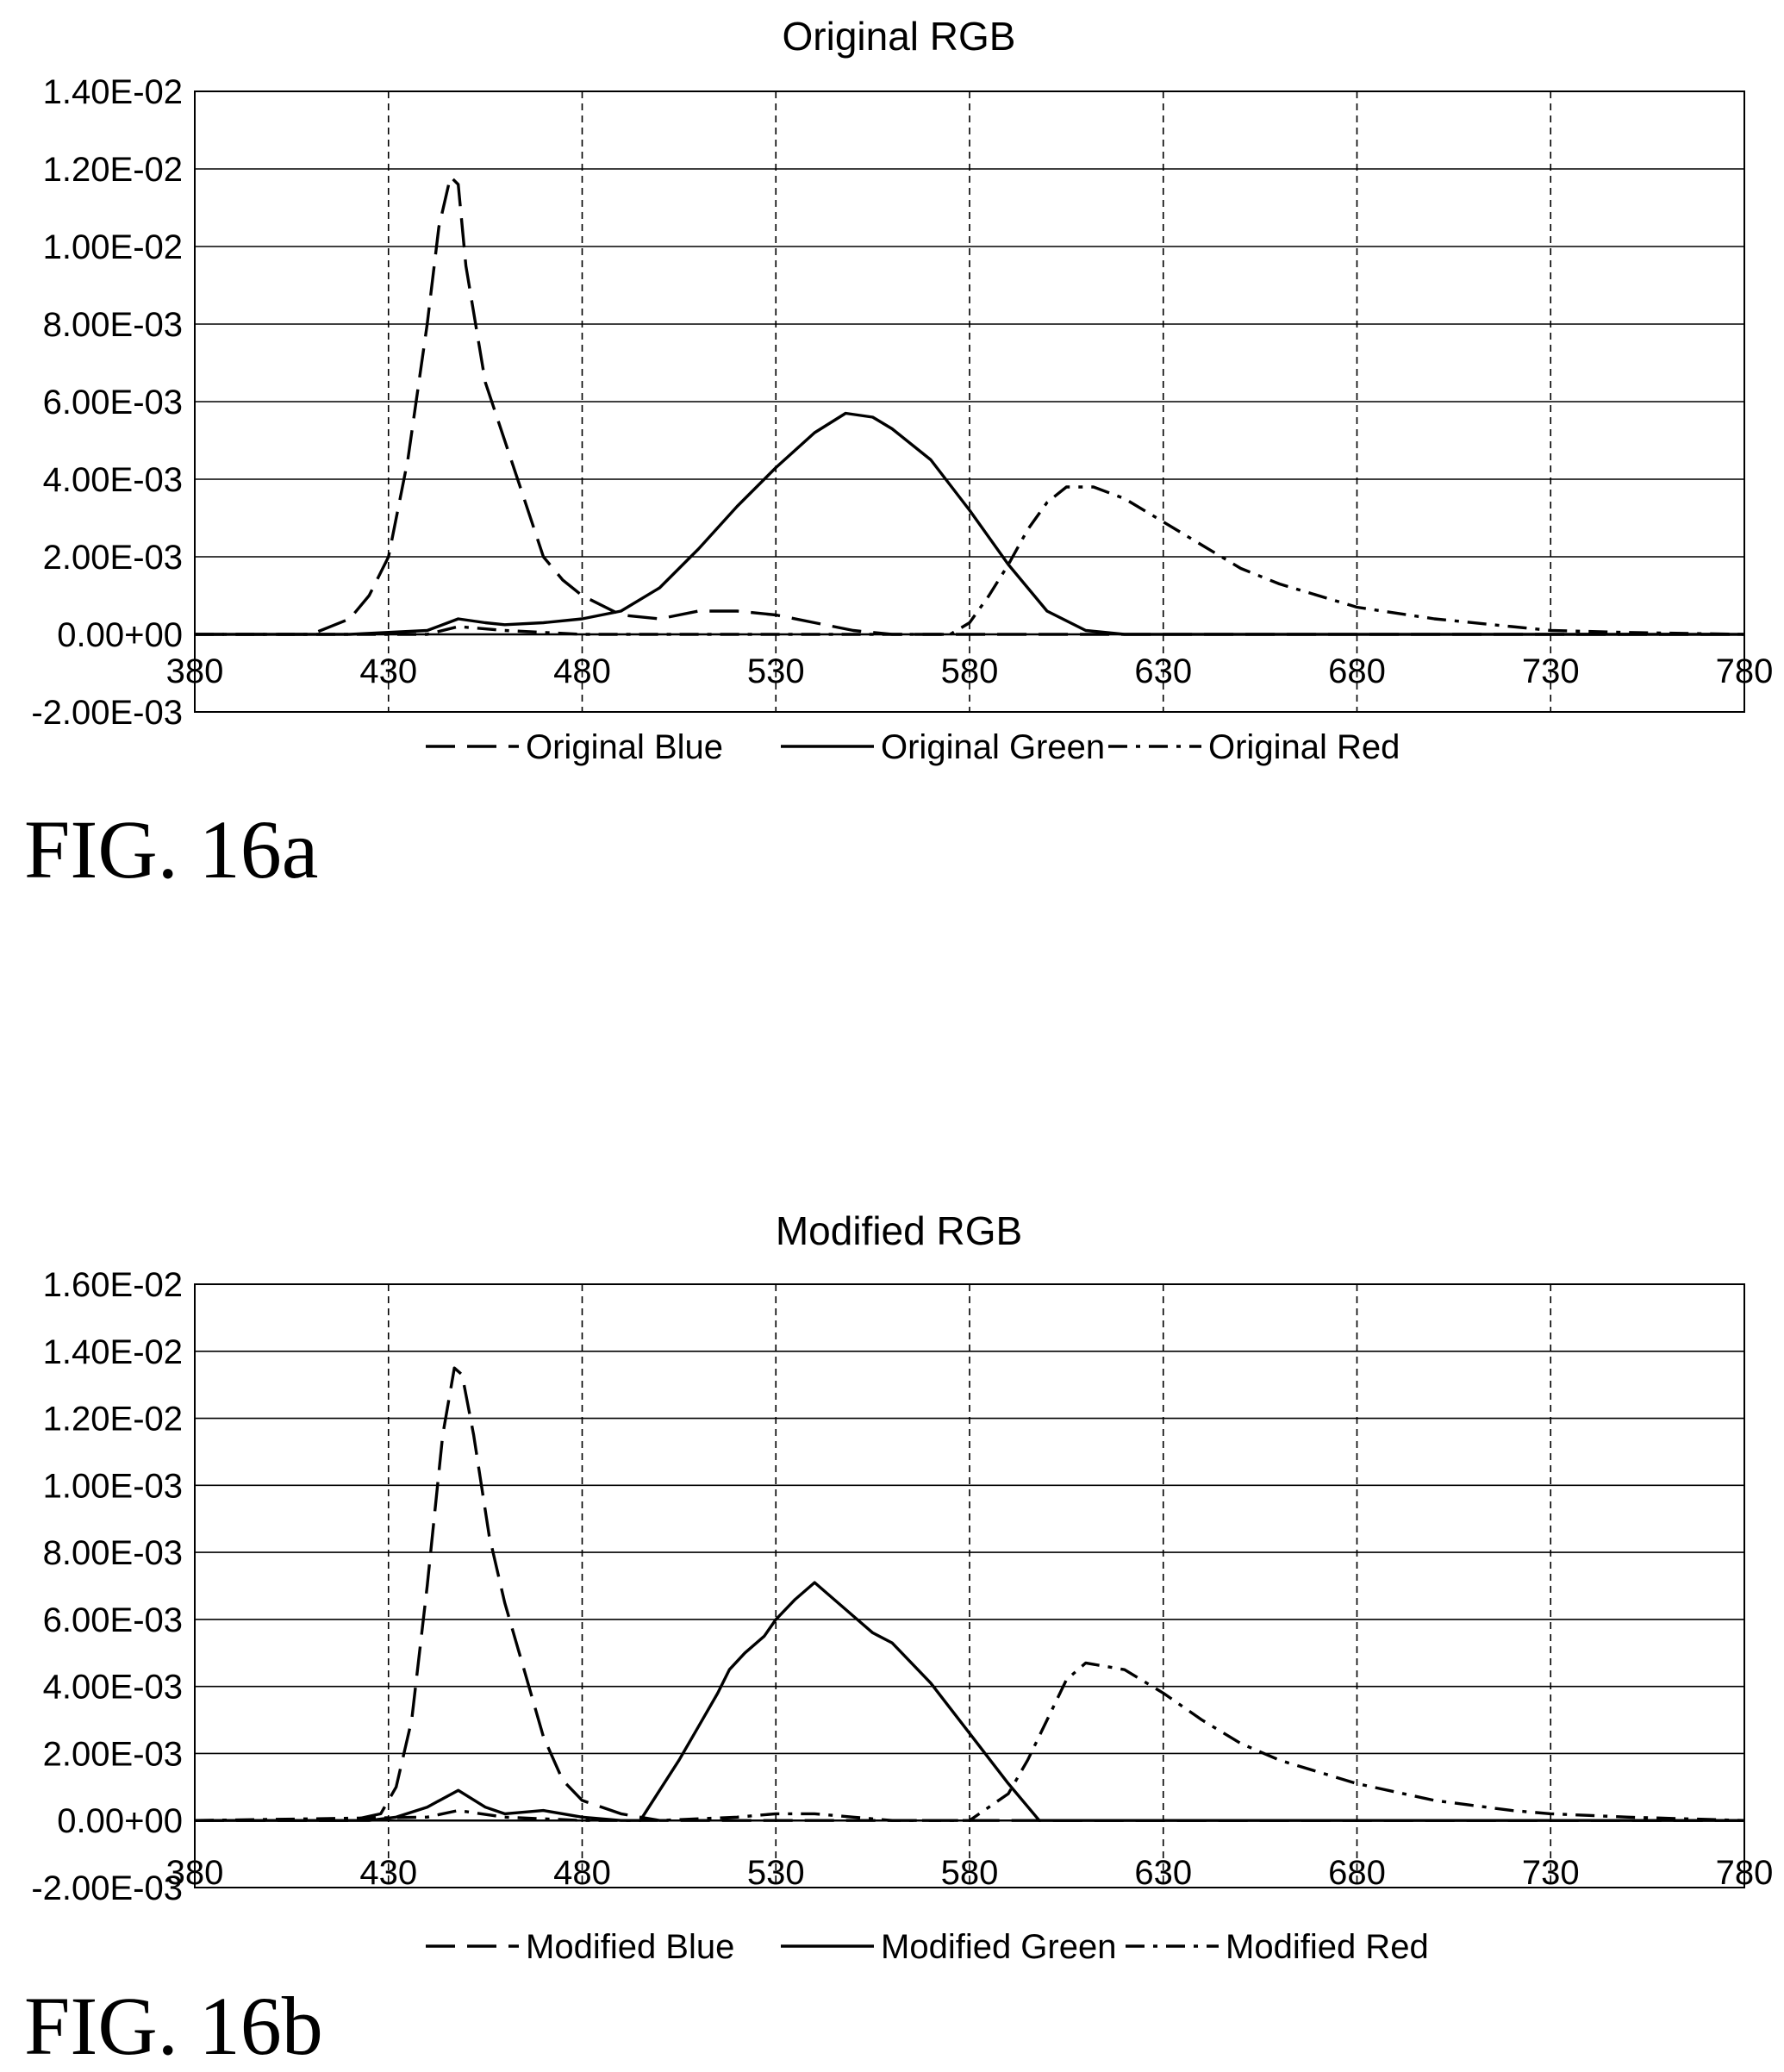  I want to click on series-line-original-green, so click(969, 523).